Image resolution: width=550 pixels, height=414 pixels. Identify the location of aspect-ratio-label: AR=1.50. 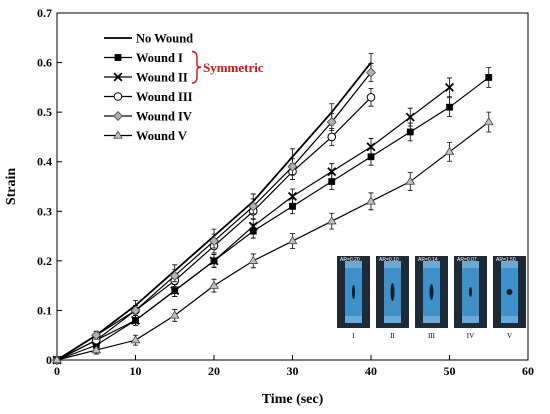
(506, 260).